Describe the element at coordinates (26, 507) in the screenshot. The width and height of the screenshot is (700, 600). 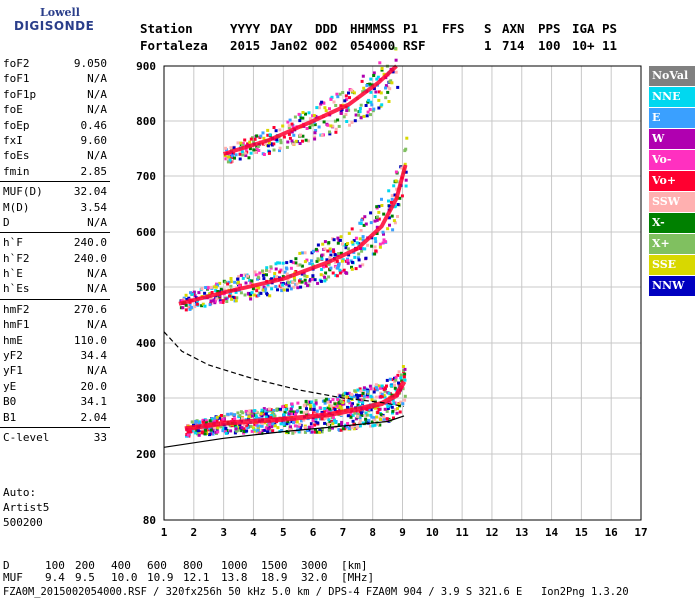
I see `autoscaling-info: Auto: Artist5 500200` at that location.